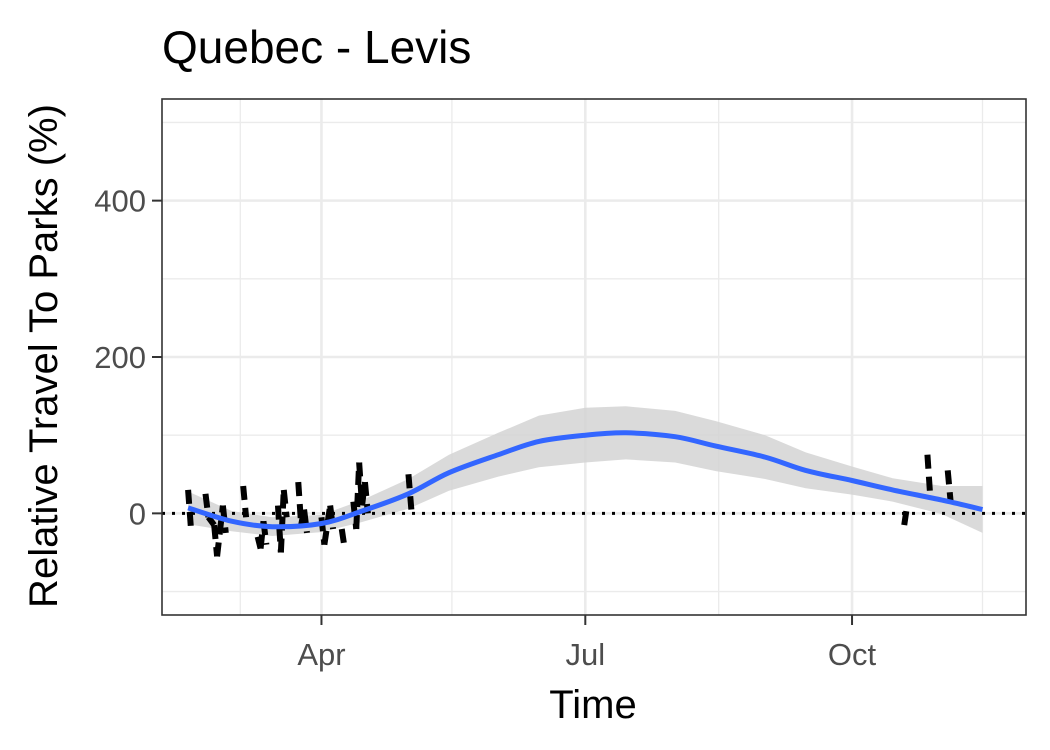 This screenshot has height=750, width=1050. What do you see at coordinates (852, 654) in the screenshot?
I see `x-tick-label: Oct` at bounding box center [852, 654].